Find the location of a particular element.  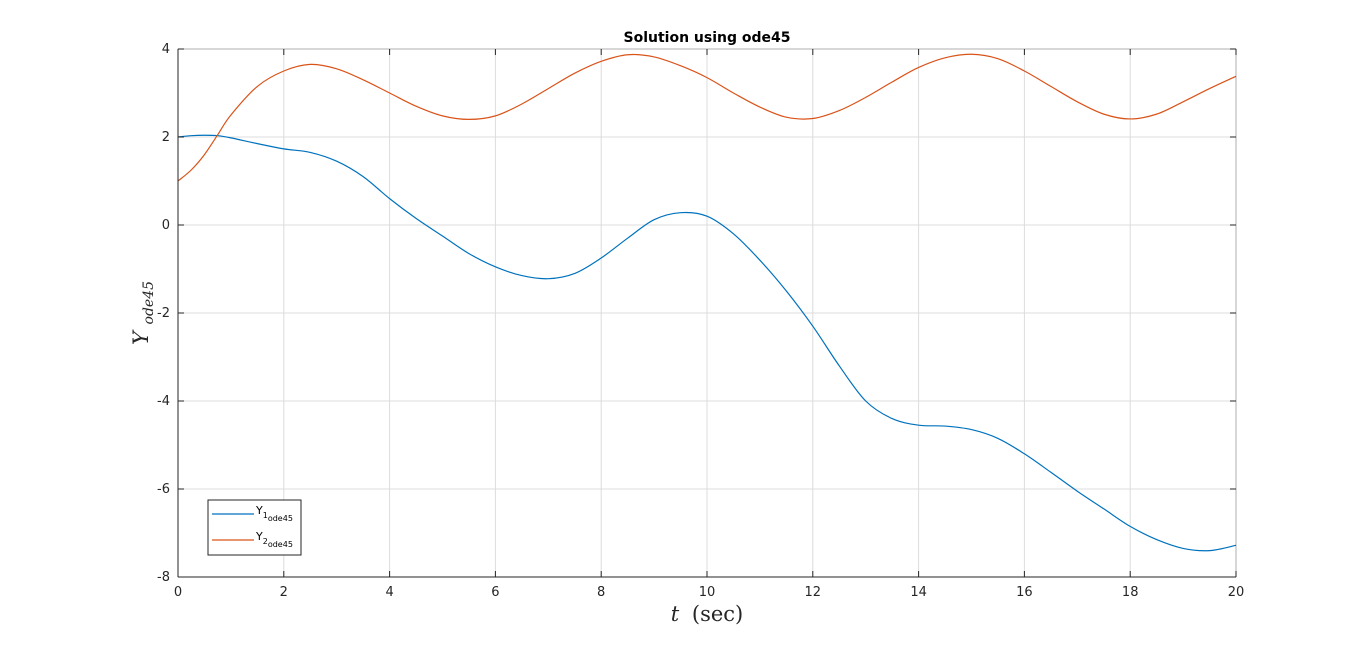

x-tick-label: 14 is located at coordinates (918, 592).